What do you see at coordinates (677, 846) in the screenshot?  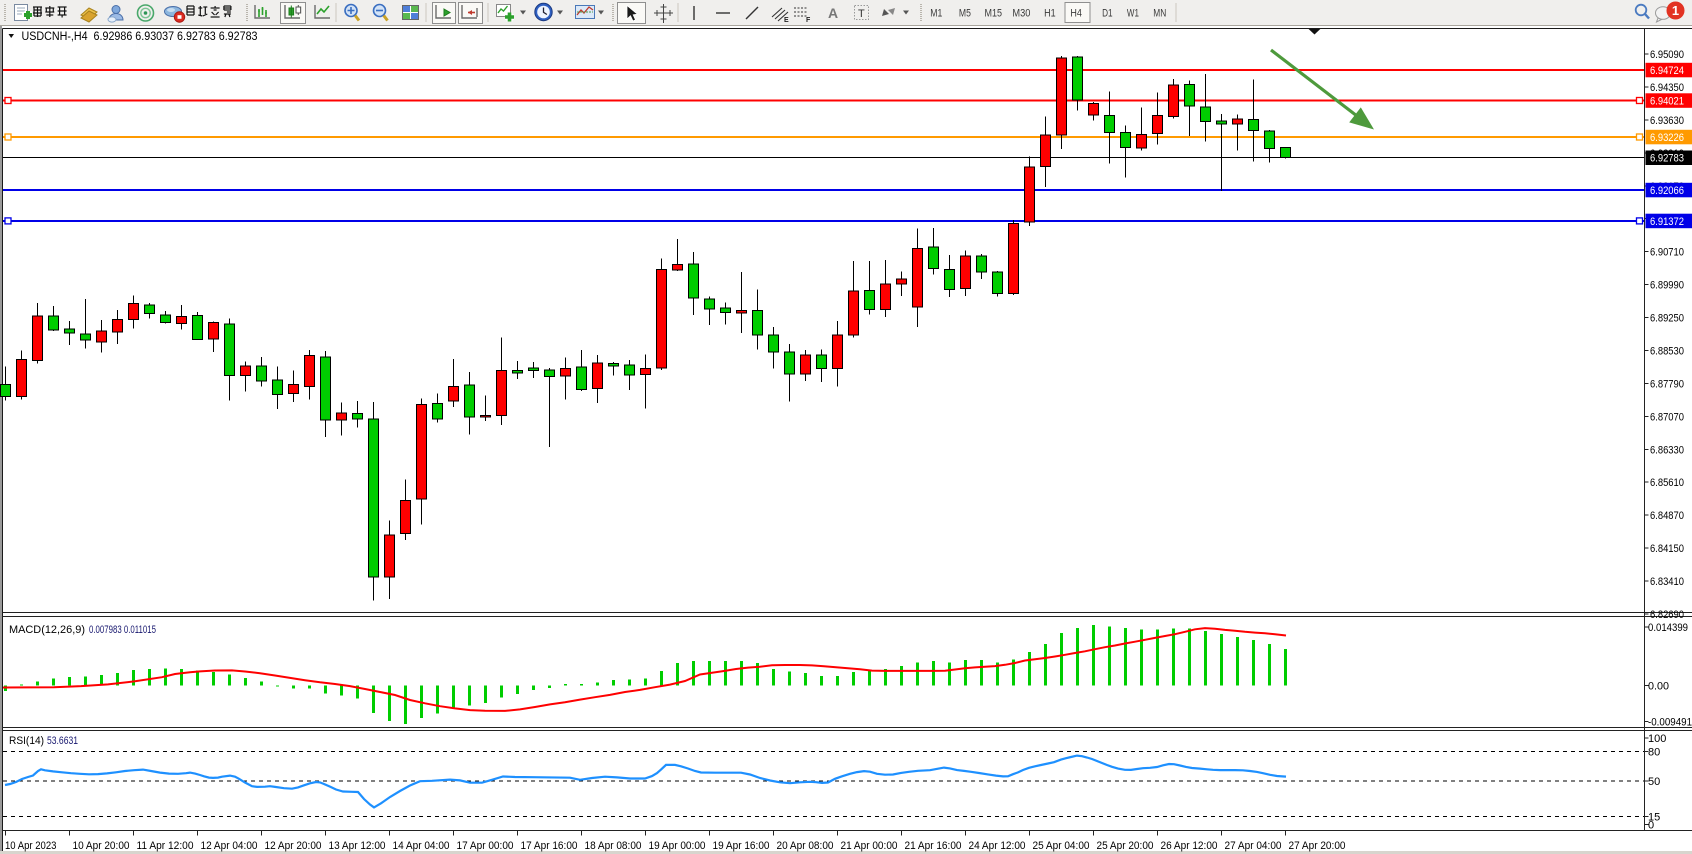 I see `svg-text: 19 Apr 00:00` at bounding box center [677, 846].